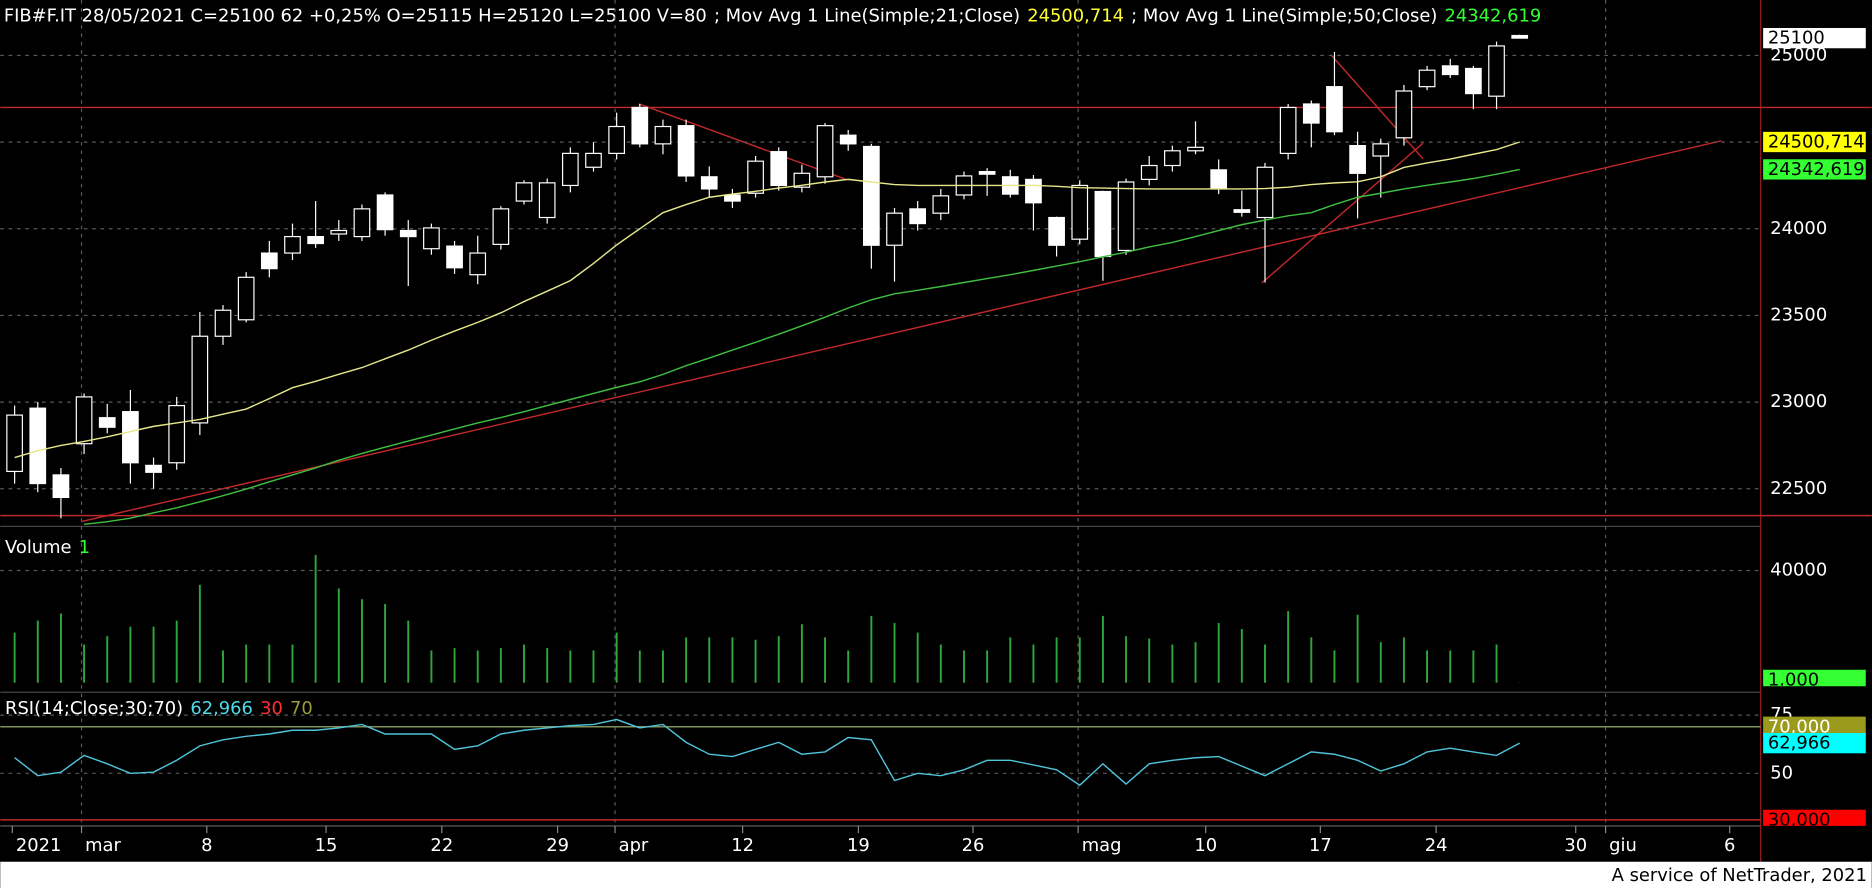  What do you see at coordinates (1799, 726) in the screenshot?
I see `value-badge-label: 70,000` at bounding box center [1799, 726].